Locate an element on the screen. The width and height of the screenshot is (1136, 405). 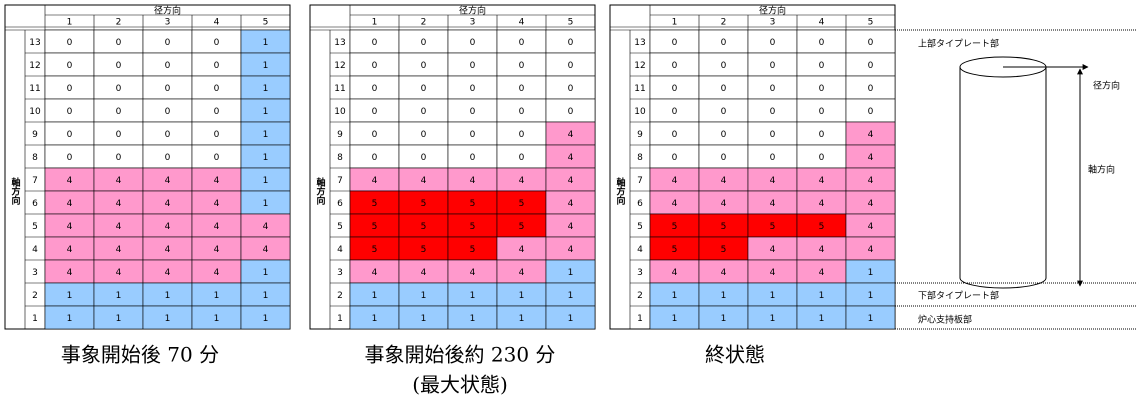
column-label: 4 is located at coordinates (217, 23).